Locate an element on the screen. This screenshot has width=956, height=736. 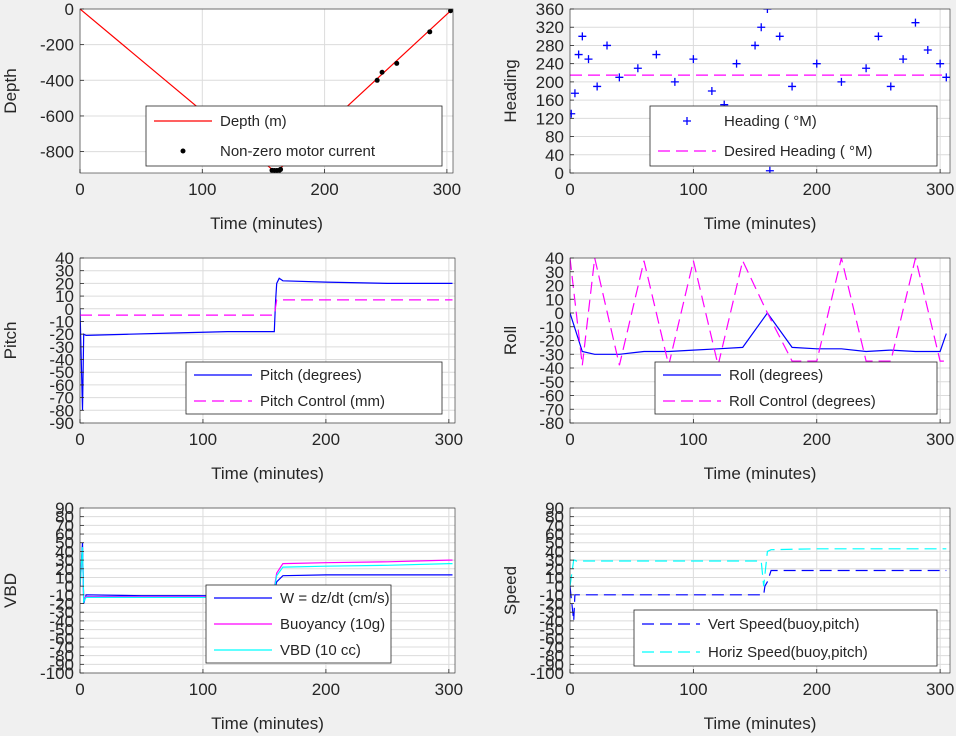
legend-marker is located at coordinates (687, 121).